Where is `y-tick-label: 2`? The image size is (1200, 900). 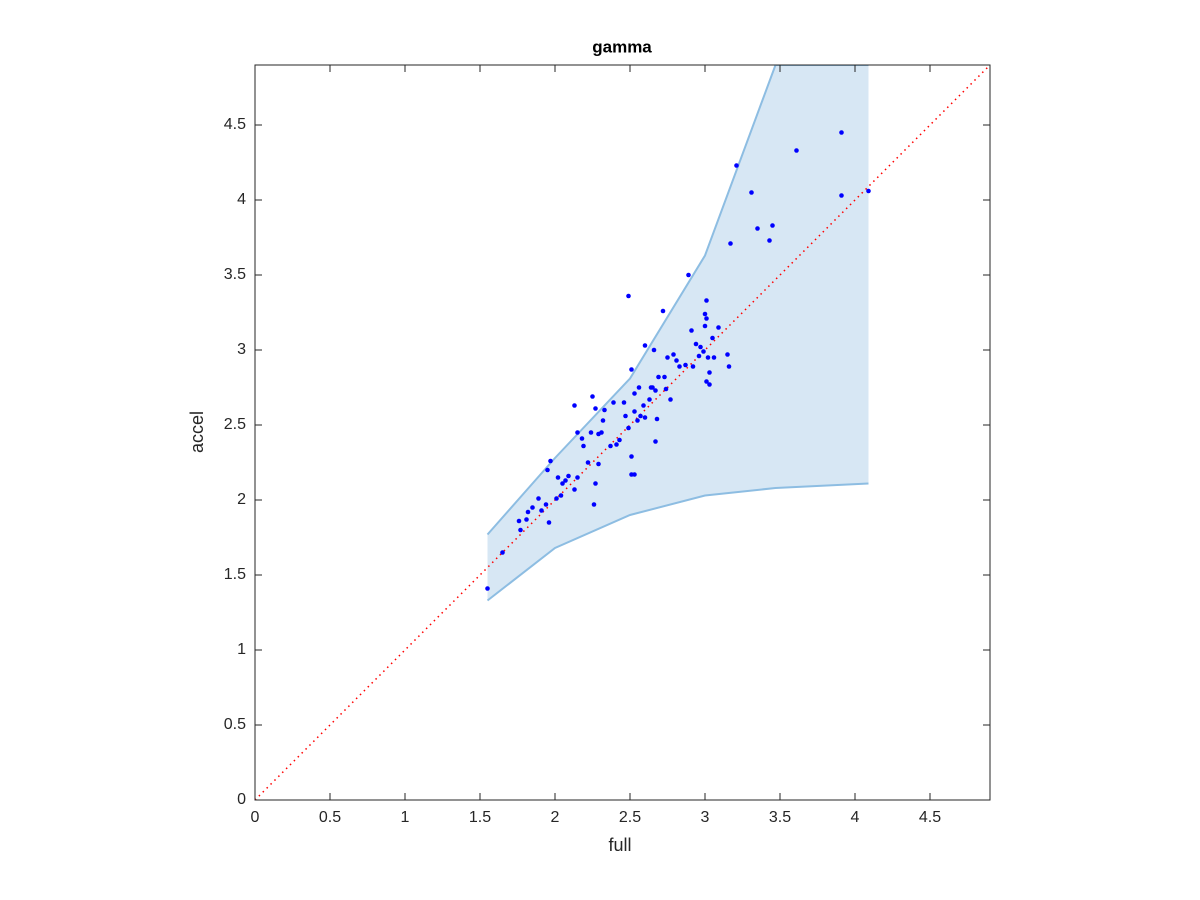 y-tick-label: 2 is located at coordinates (241, 499).